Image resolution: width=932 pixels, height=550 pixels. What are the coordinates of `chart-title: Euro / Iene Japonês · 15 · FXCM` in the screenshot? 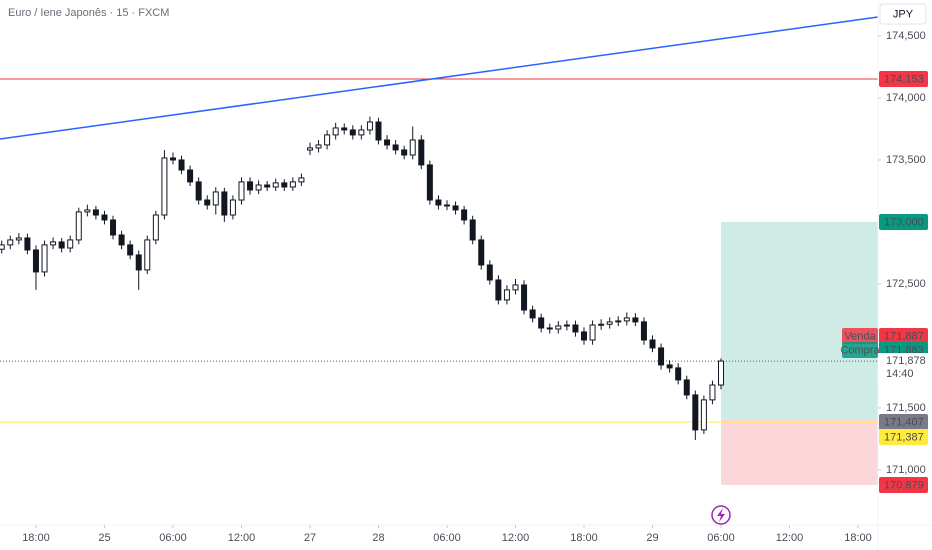 It's located at (88, 13).